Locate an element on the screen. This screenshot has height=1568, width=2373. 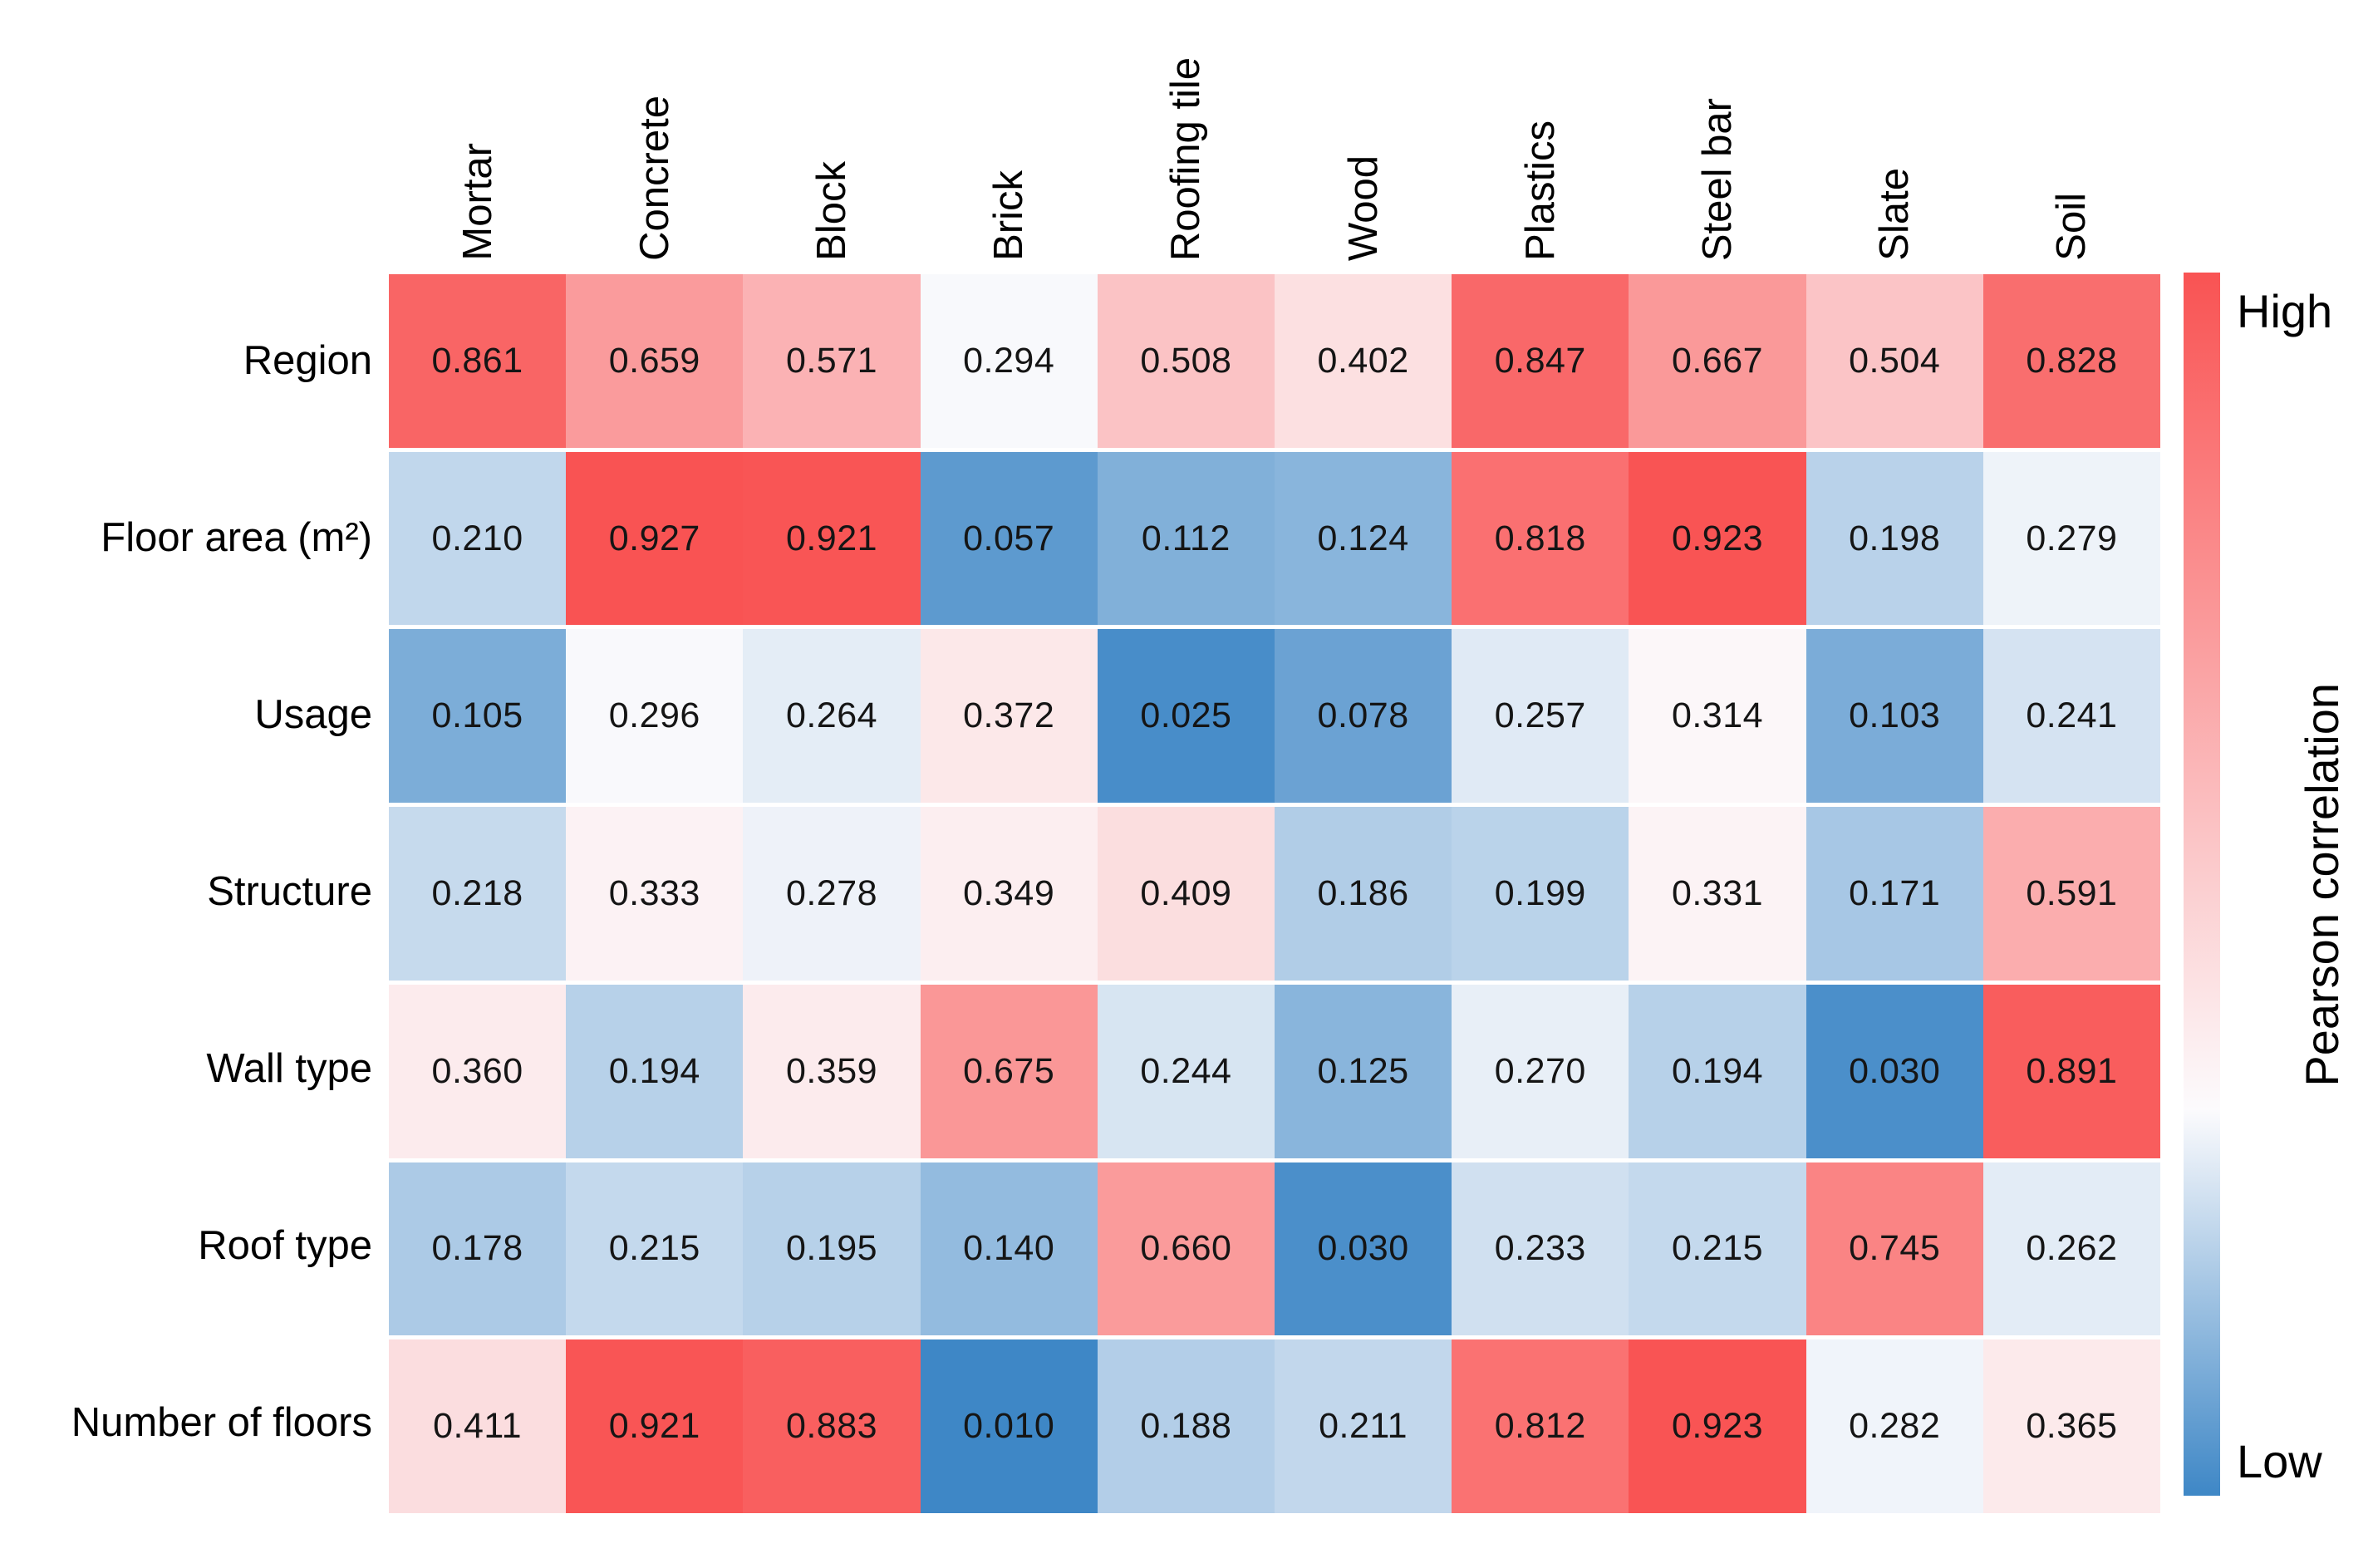
heatmap-cell: 0.186 is located at coordinates (1363, 894).